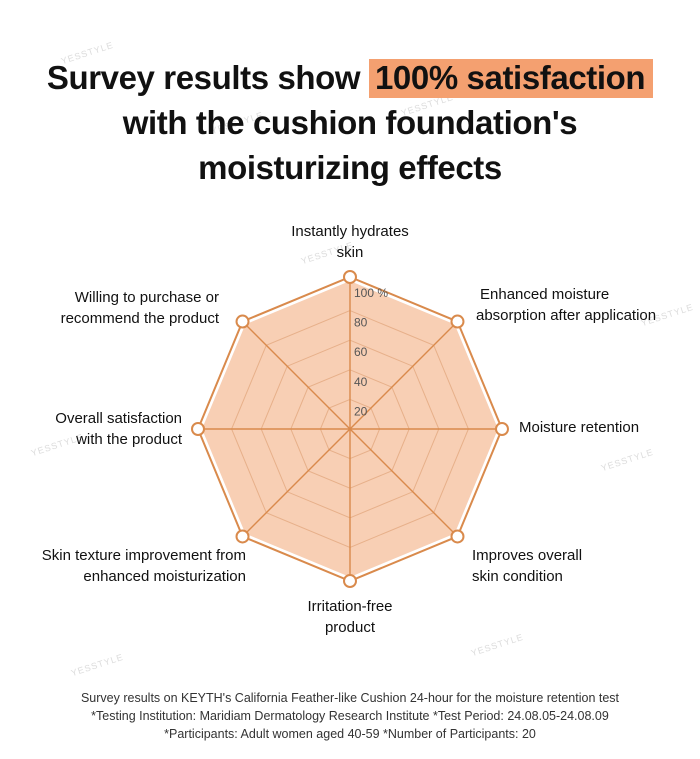  I want to click on axis-label-moisture-retention: Moisture retention, so click(579, 427).